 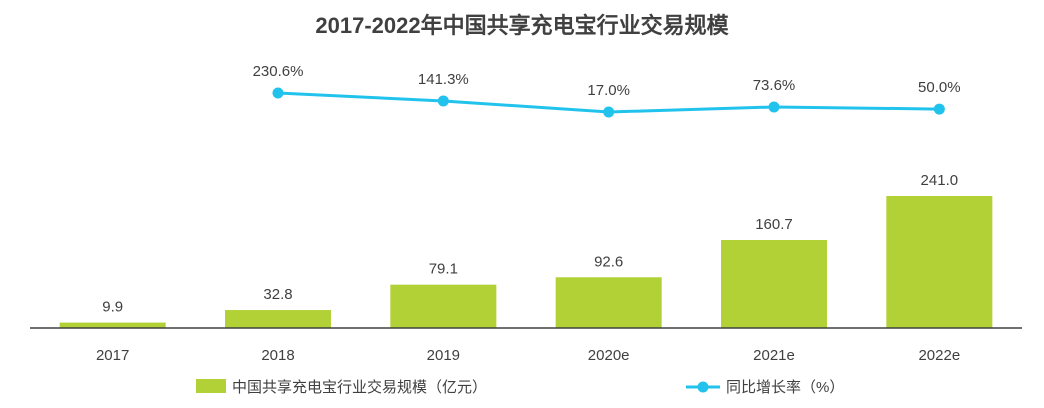 What do you see at coordinates (608, 261) in the screenshot?
I see `bar-value-label: 92.6` at bounding box center [608, 261].